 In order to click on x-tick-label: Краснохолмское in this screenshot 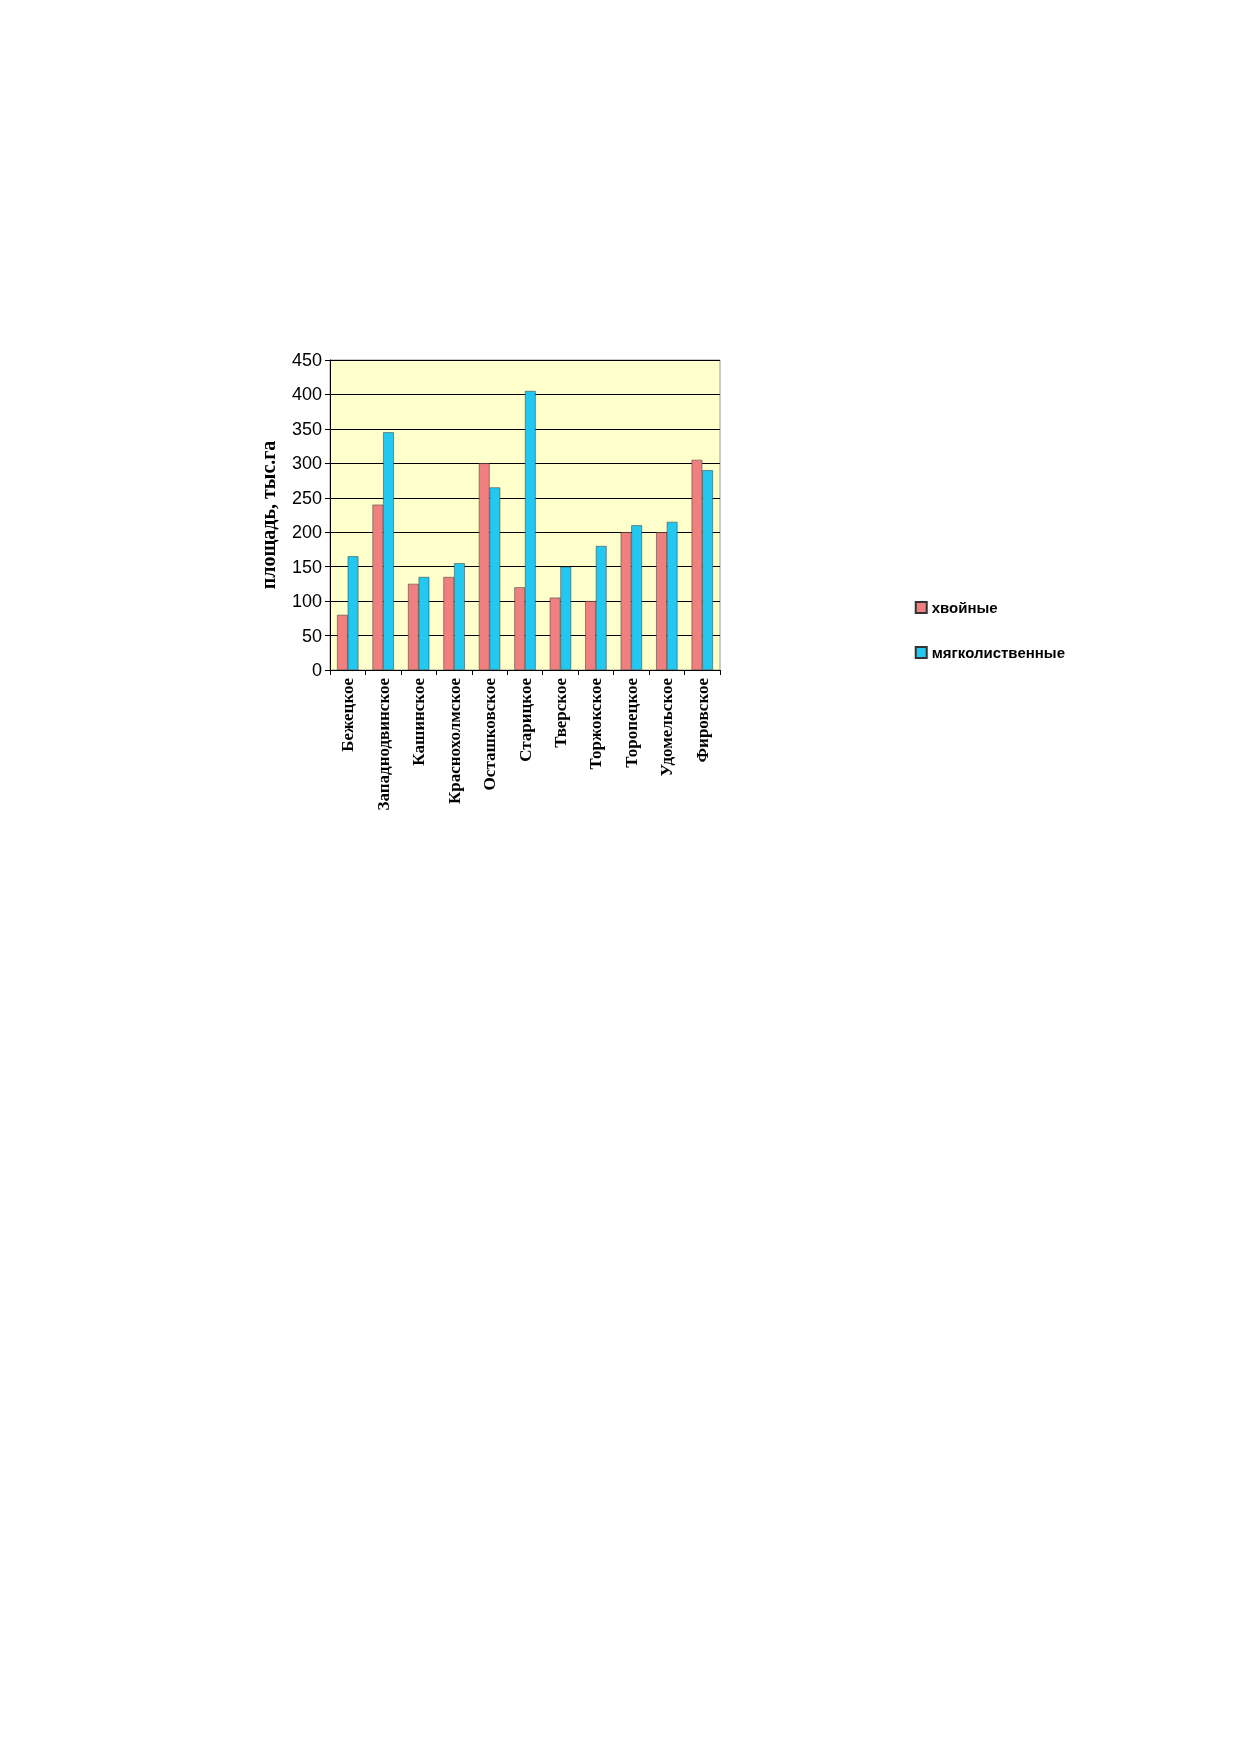, I will do `click(454, 741)`.